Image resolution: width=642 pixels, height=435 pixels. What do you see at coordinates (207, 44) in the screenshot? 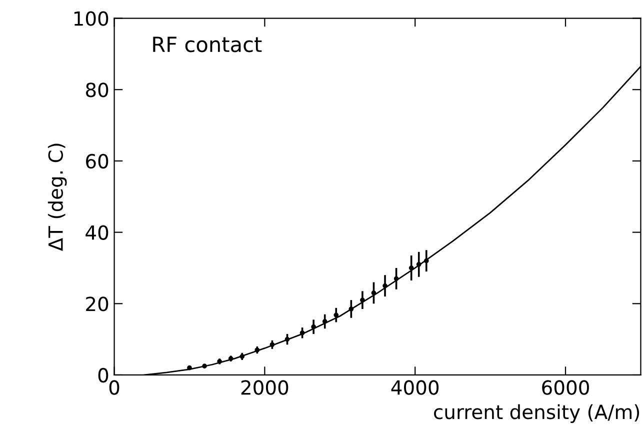
I see `annotation: RF contact` at bounding box center [207, 44].